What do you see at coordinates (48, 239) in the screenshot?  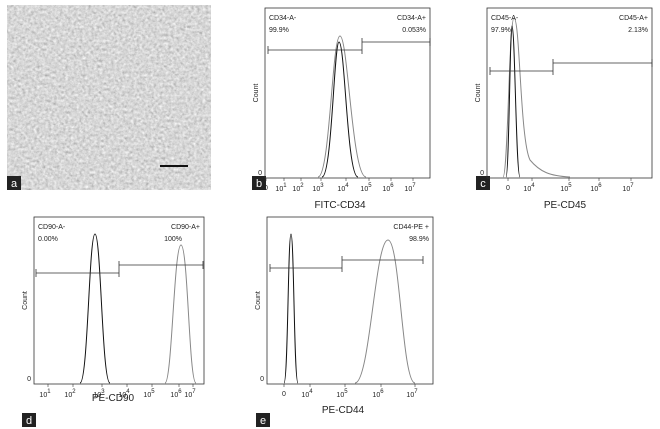 I see `gate-percent: 0.00%` at bounding box center [48, 239].